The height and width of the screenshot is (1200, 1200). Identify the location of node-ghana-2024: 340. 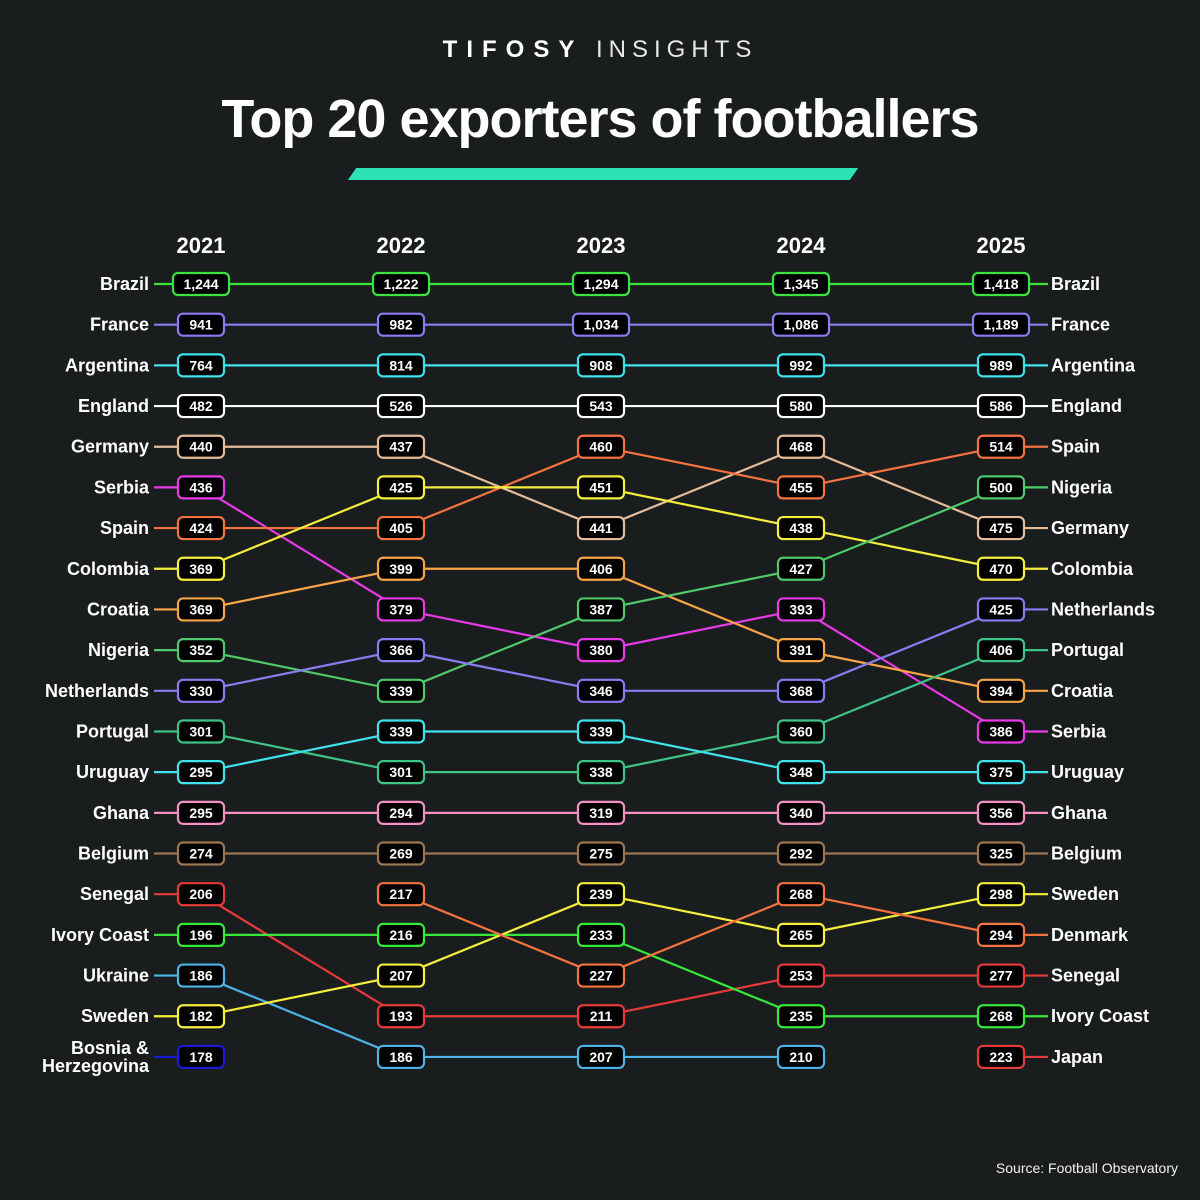
(801, 812).